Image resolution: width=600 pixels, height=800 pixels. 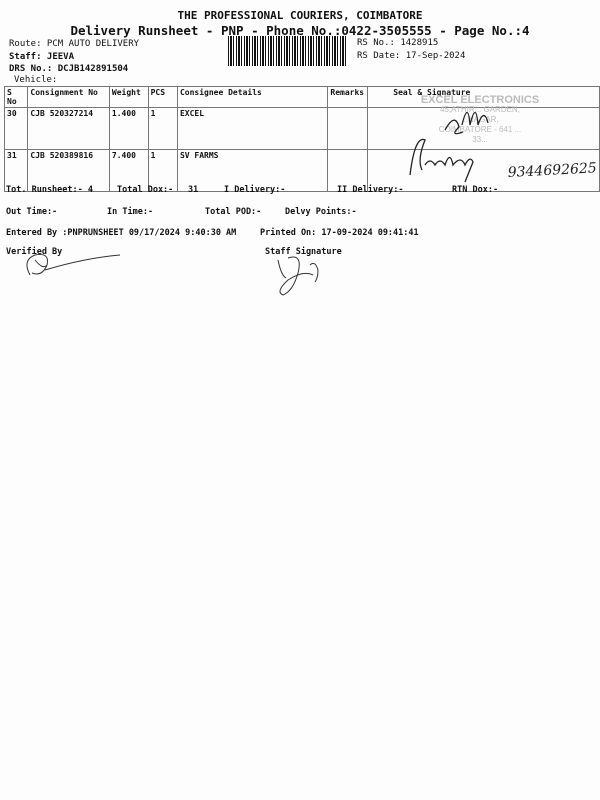 What do you see at coordinates (130, 212) in the screenshot?
I see `in-time: In Time:-` at bounding box center [130, 212].